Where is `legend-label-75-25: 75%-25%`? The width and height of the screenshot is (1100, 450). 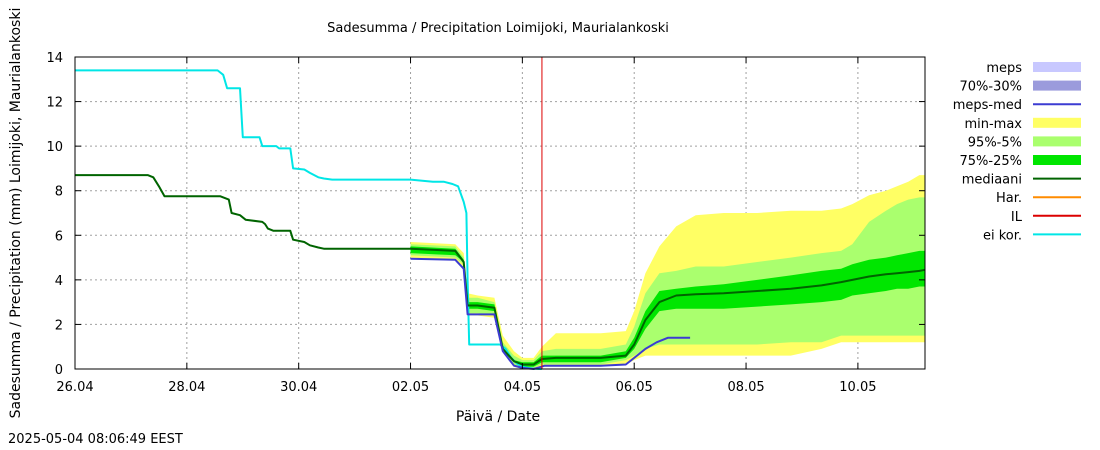 legend-label-75-25: 75%-25% is located at coordinates (991, 161).